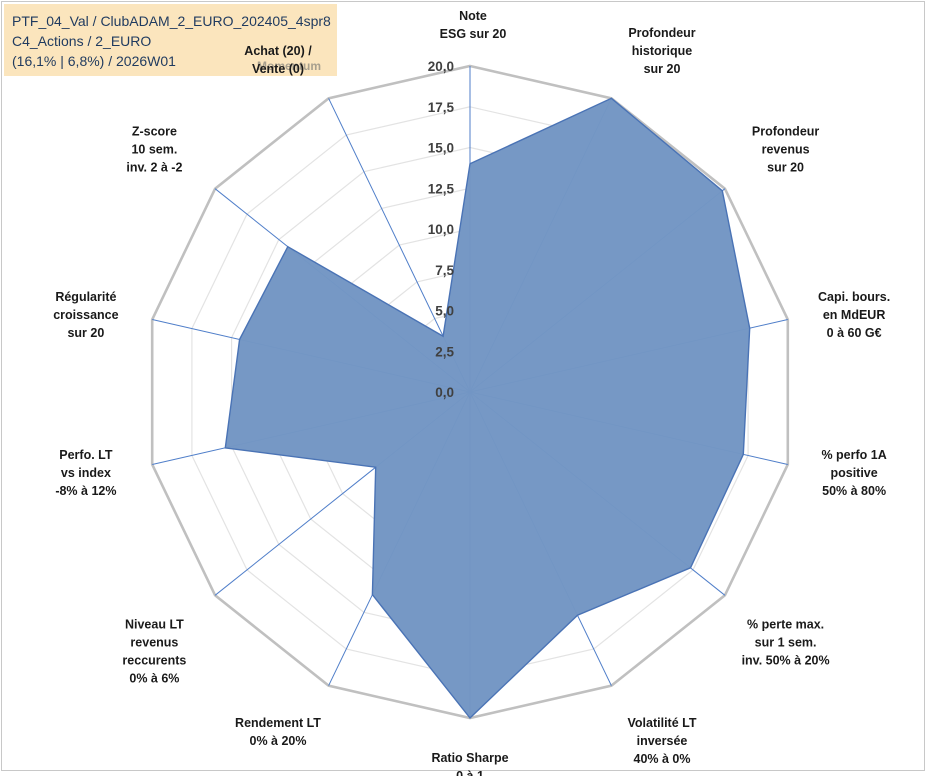 The width and height of the screenshot is (932, 776). I want to click on info-line-category: C4_Actions / 2_EURO, so click(82, 41).